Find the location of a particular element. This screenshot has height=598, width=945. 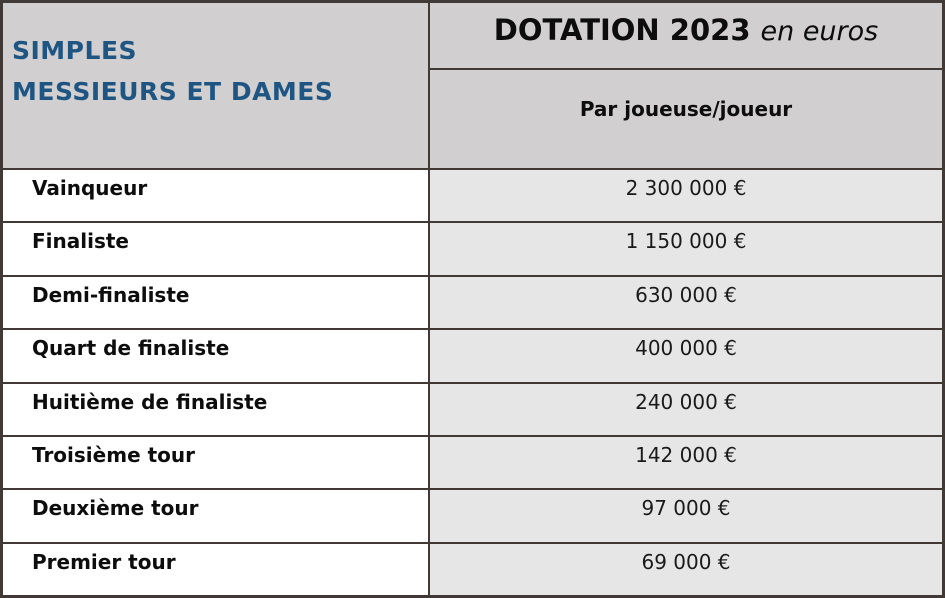

row-value: 400 000 € is located at coordinates (686, 356).